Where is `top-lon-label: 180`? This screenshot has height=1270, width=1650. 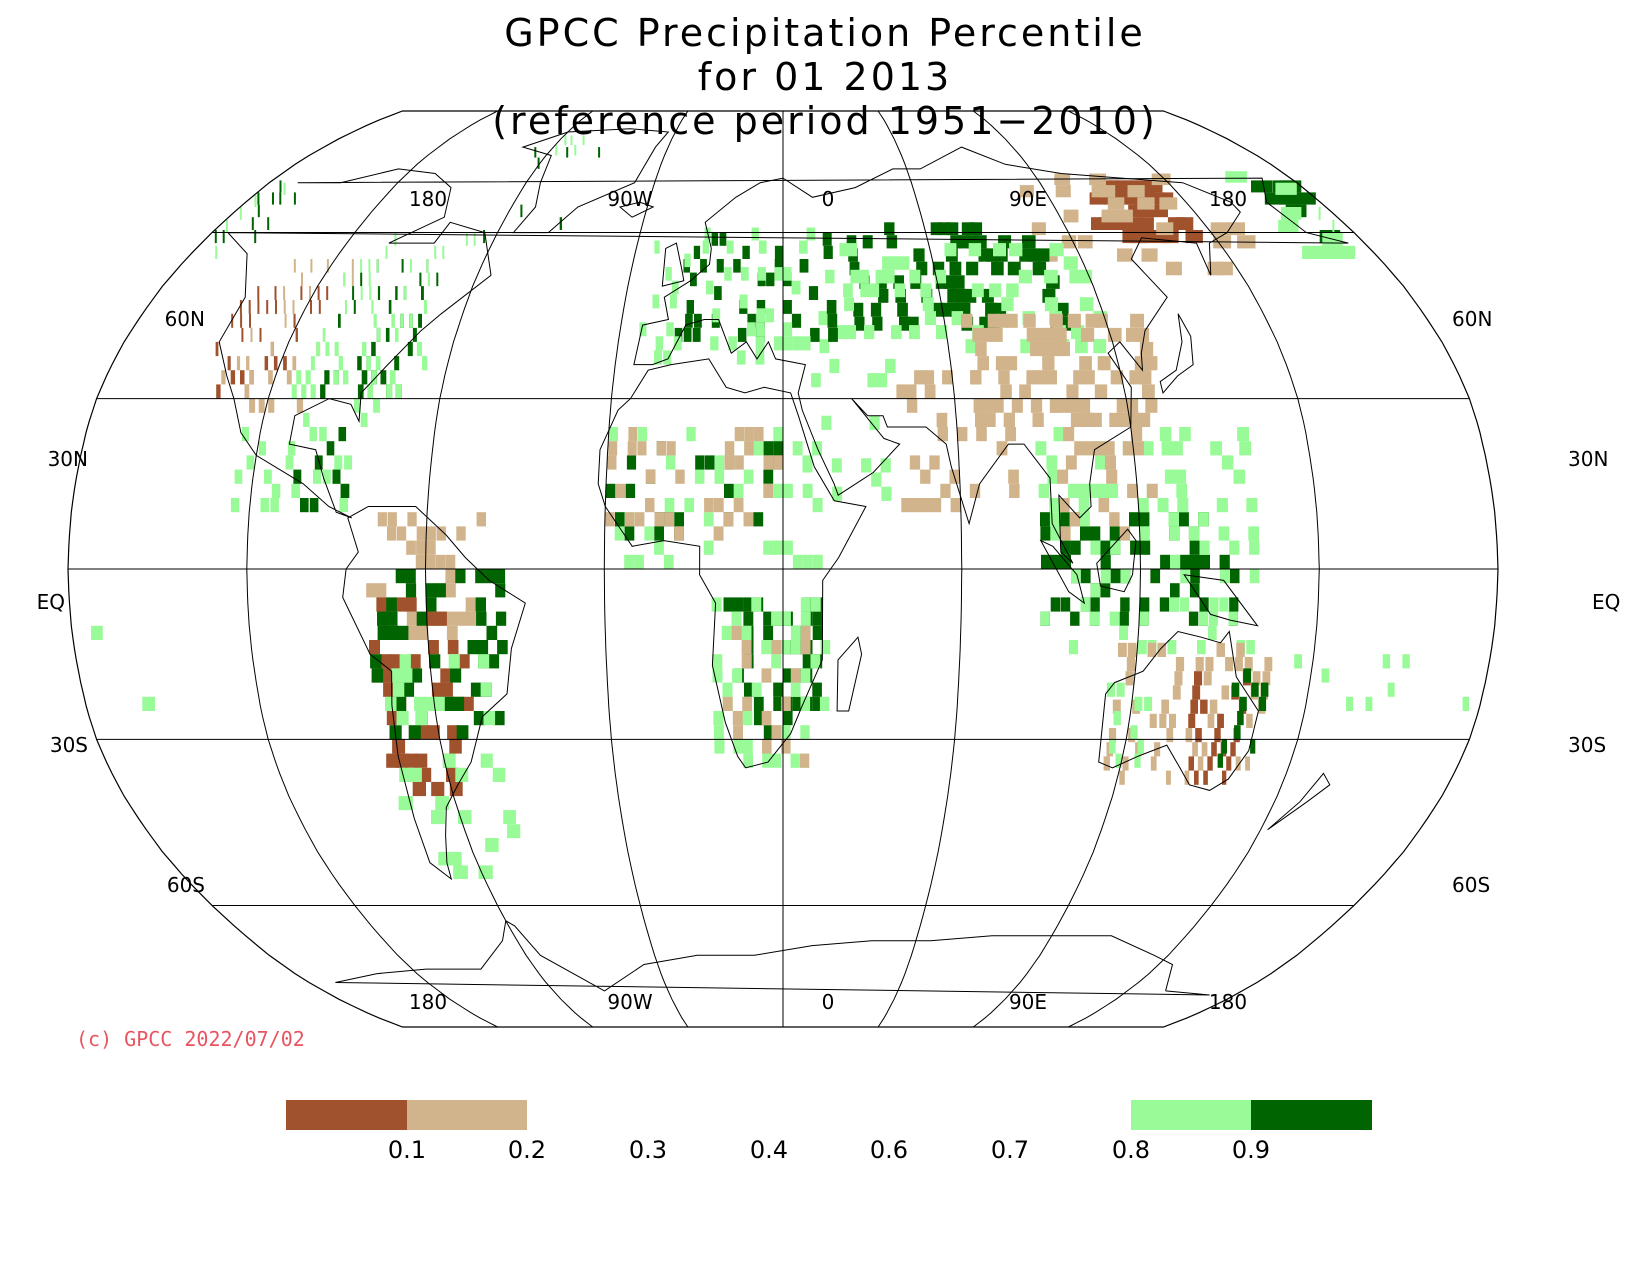 top-lon-label: 180 is located at coordinates (1228, 199).